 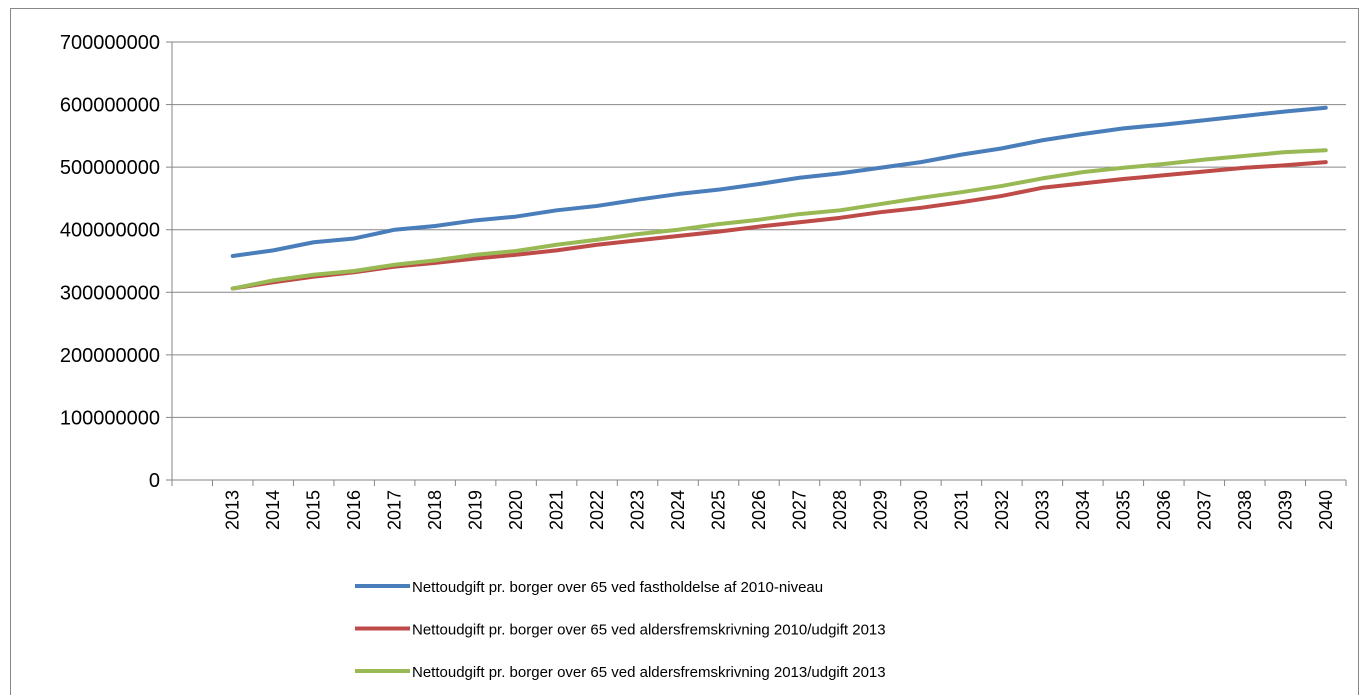 I want to click on x-tick-label: 2014, so click(x=273, y=510).